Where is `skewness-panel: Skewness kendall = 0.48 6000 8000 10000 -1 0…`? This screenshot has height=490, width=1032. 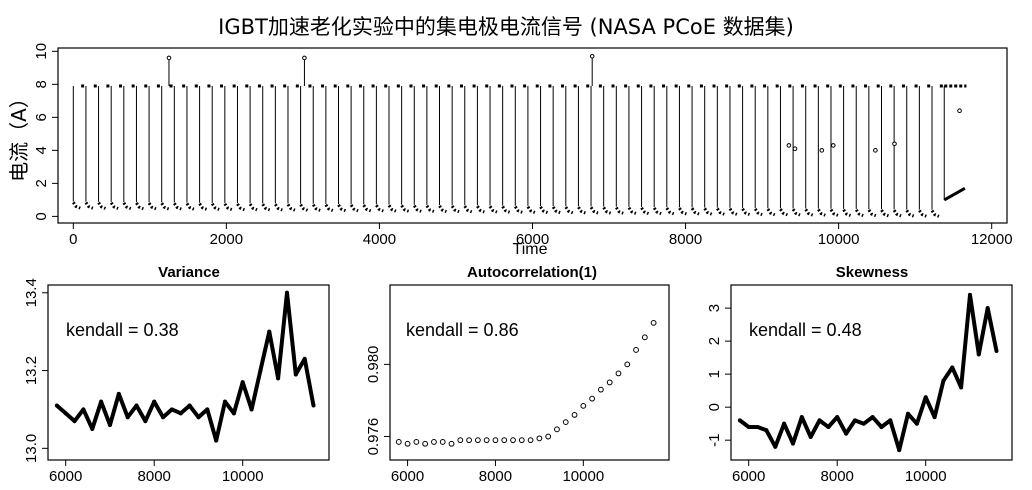 skewness-panel: Skewness kendall = 0.48 6000 8000 10000 -1 0… is located at coordinates (859, 374).